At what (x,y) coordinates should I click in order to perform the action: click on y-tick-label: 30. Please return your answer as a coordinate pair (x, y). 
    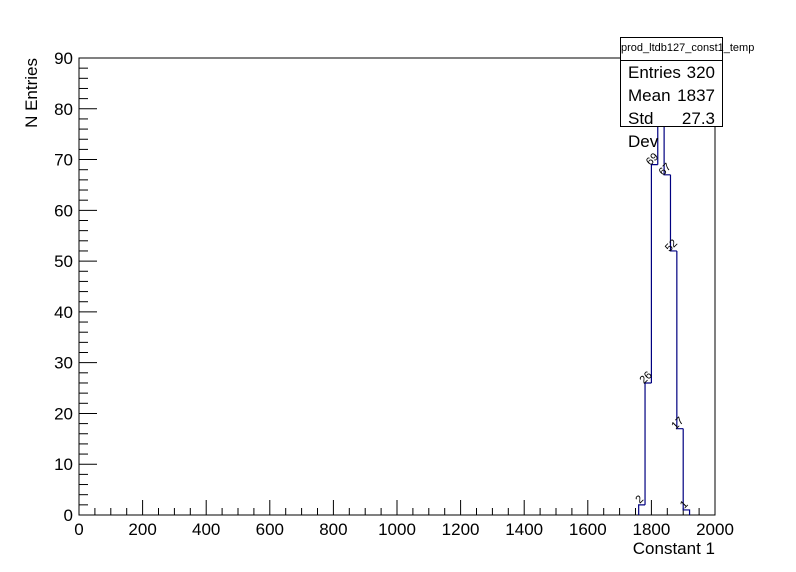
    Looking at the image, I should click on (63, 363).